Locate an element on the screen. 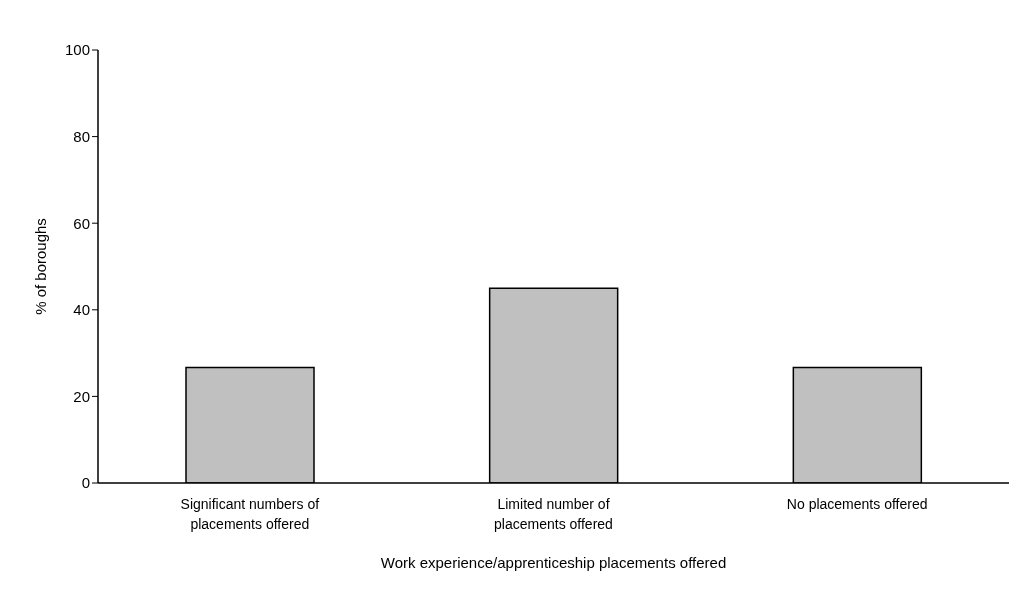  y-tick-label: 80 is located at coordinates (81, 136).